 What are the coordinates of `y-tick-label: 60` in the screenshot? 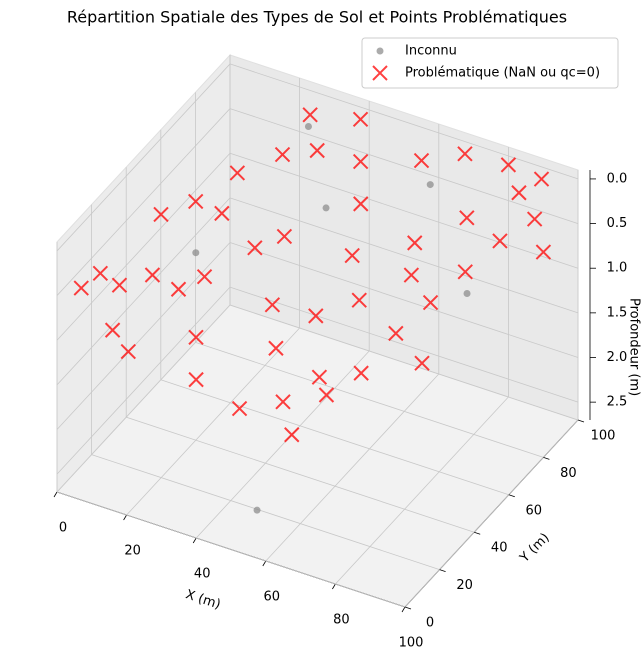 It's located at (534, 510).